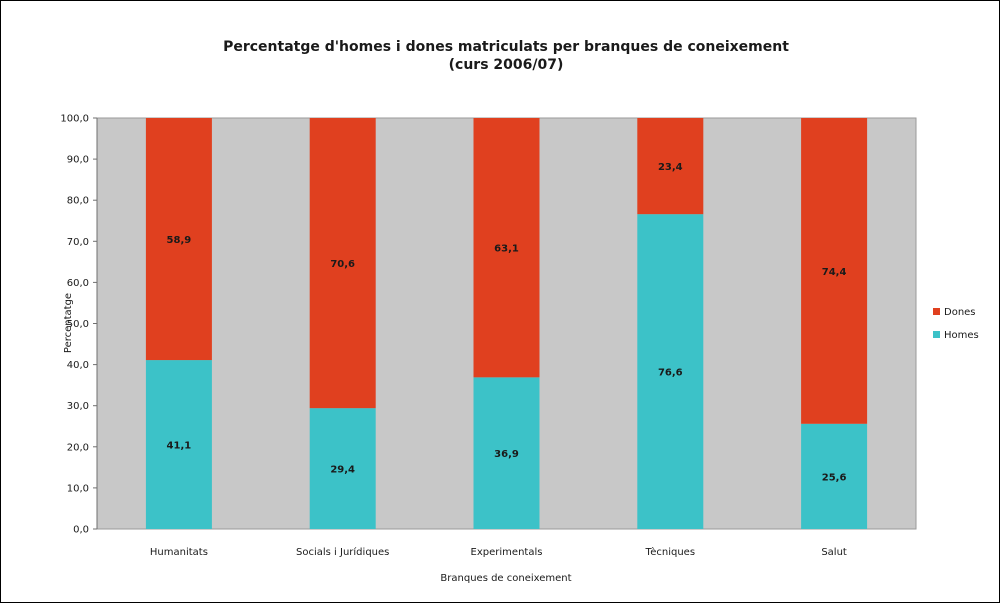 The width and height of the screenshot is (1000, 604). Describe the element at coordinates (961, 335) in the screenshot. I see `legend-label-homes: Homes` at that location.